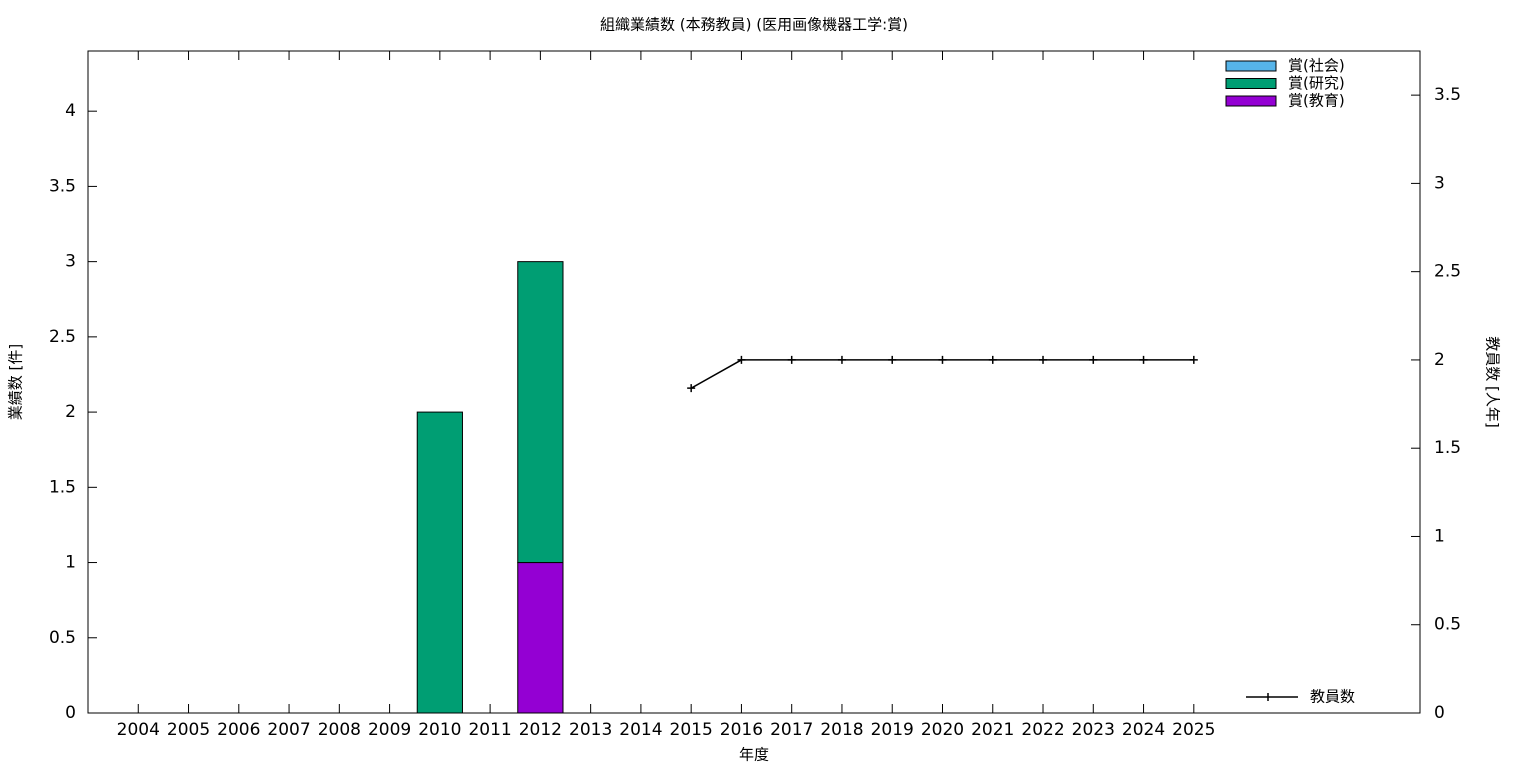 The image size is (1536, 768). What do you see at coordinates (62, 337) in the screenshot?
I see `y-tick-label: 2.5` at bounding box center [62, 337].